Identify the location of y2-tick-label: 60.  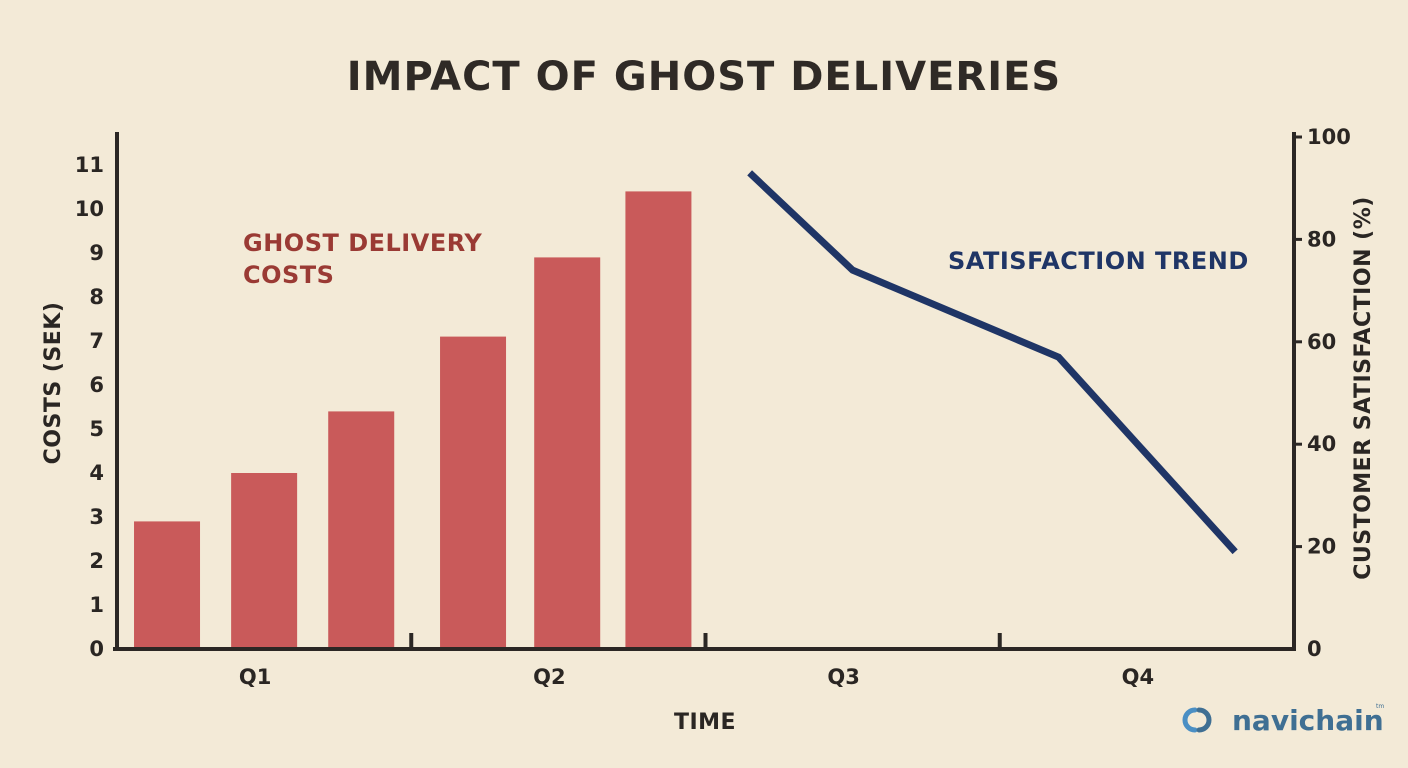
(1321, 342).